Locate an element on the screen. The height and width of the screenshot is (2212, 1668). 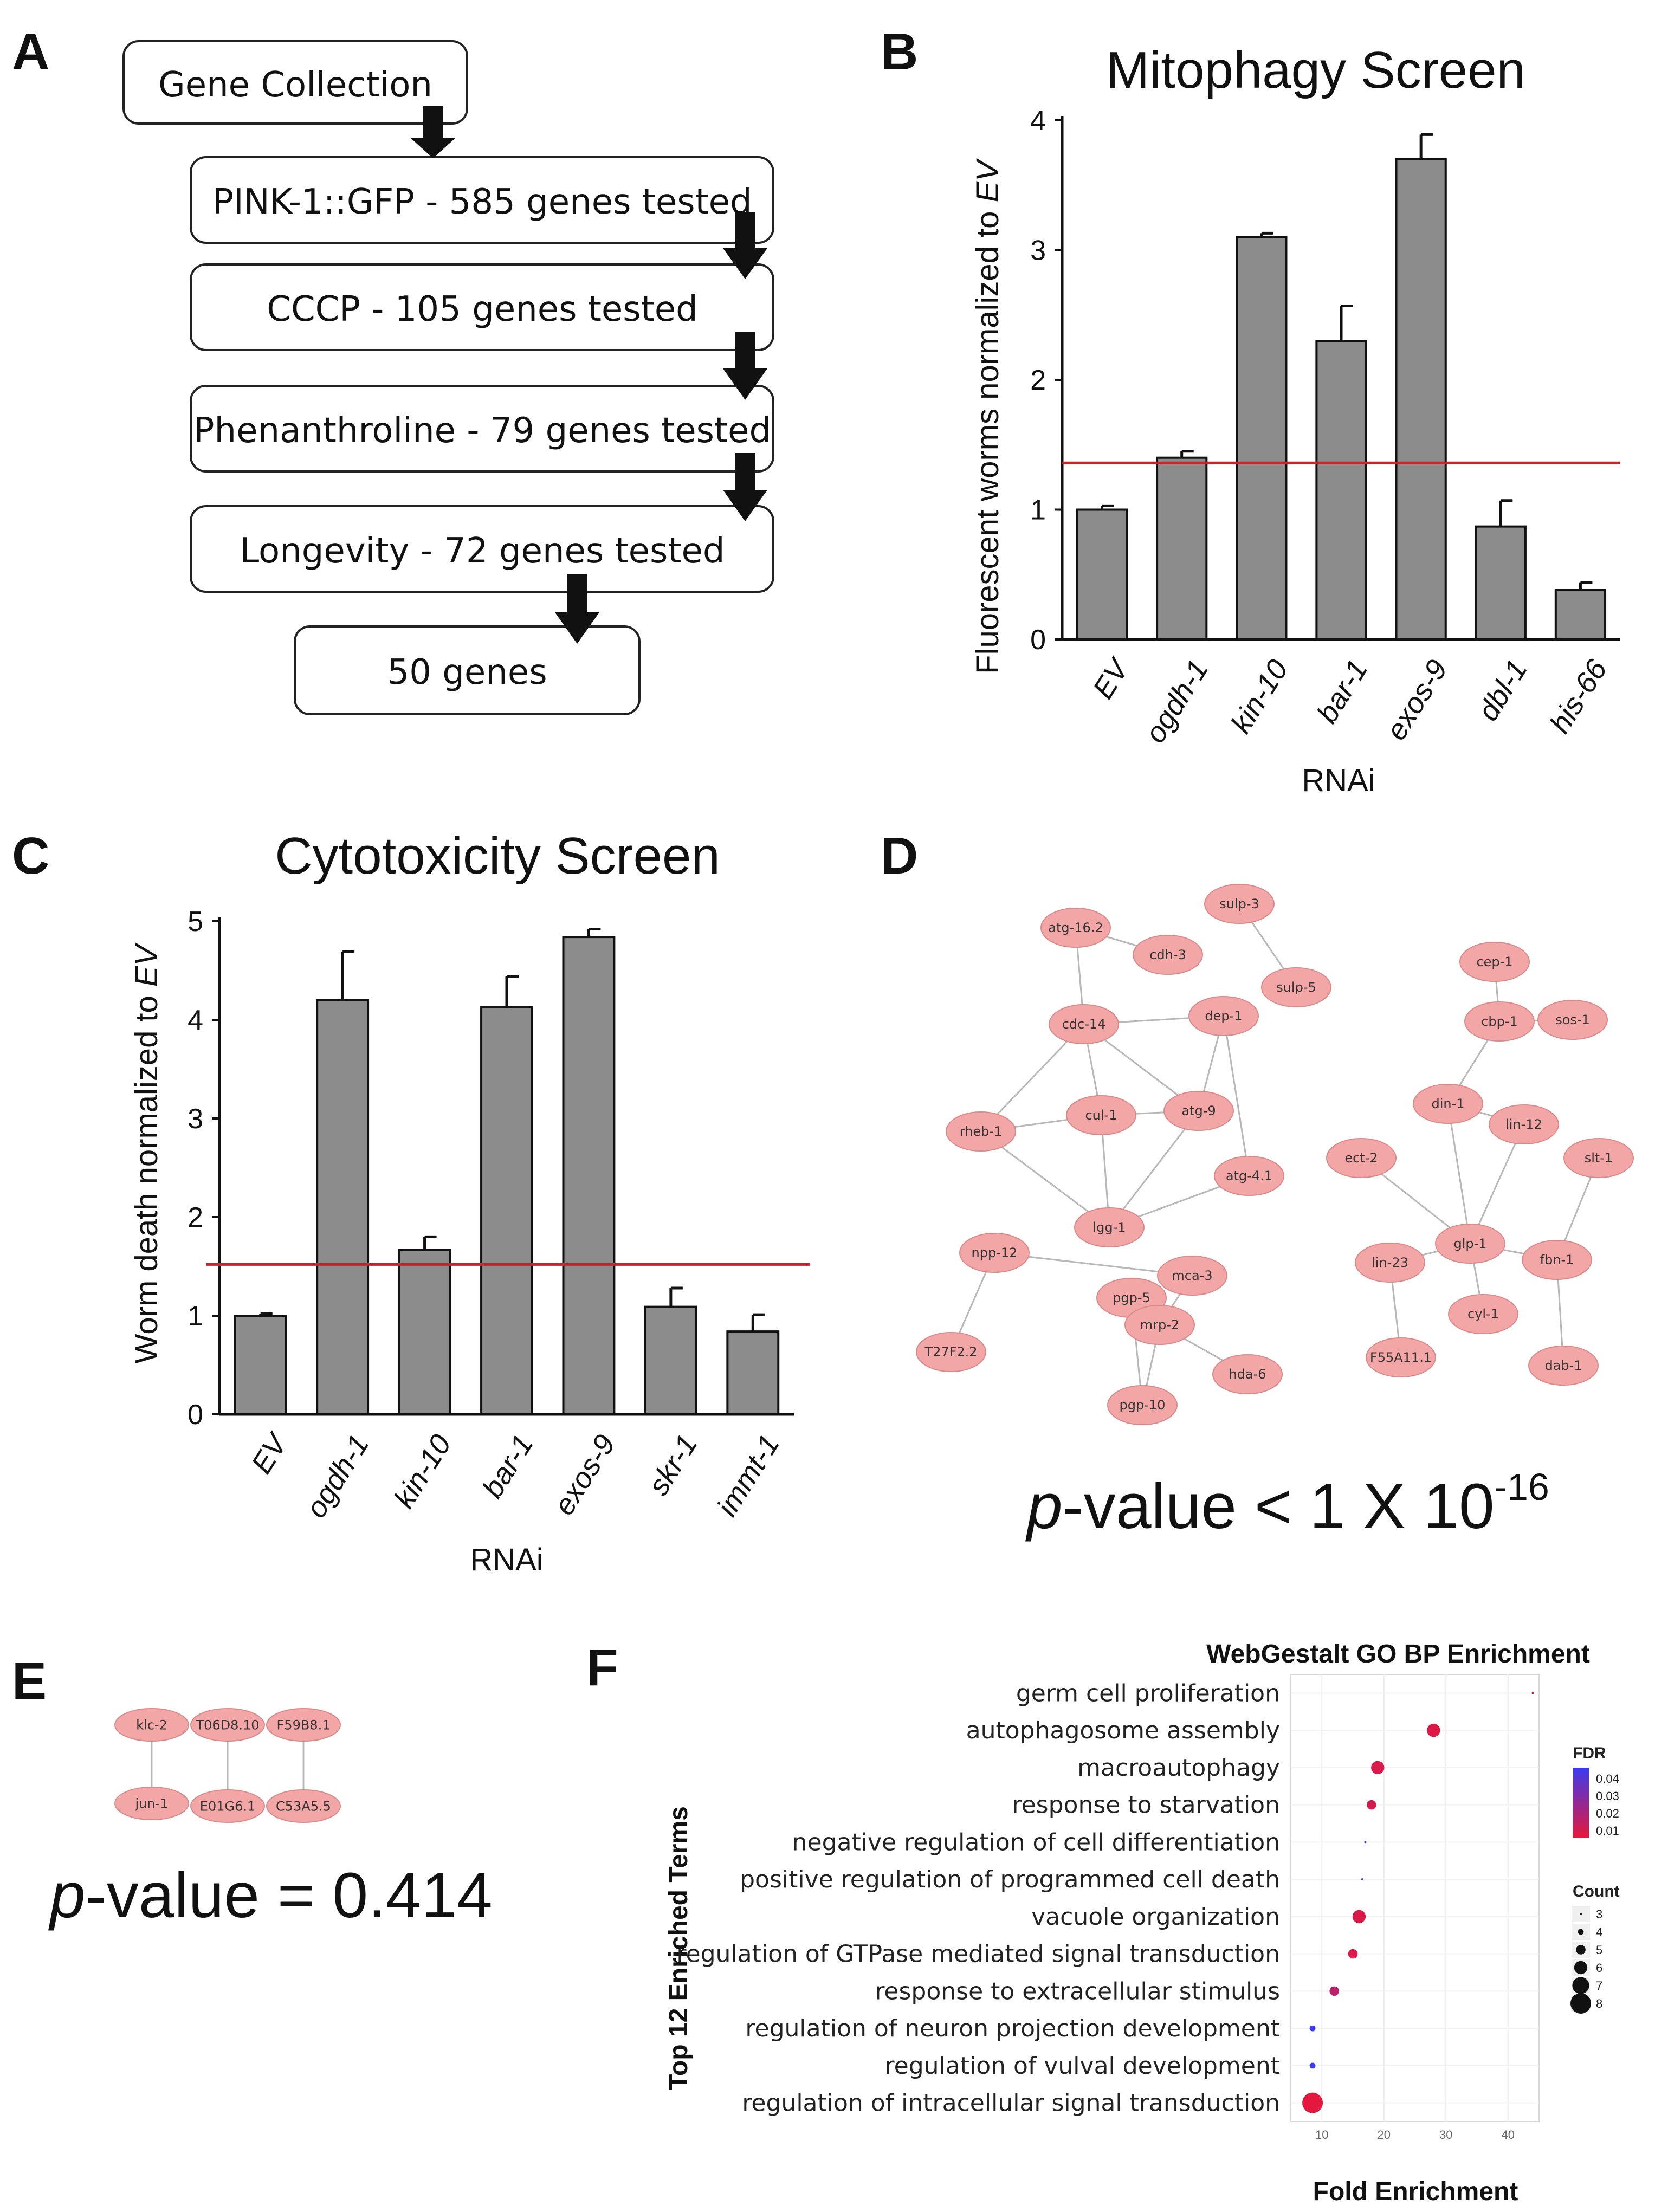
pvalue-d-text: -value < 1 X 10 is located at coordinates (1279, 1506).